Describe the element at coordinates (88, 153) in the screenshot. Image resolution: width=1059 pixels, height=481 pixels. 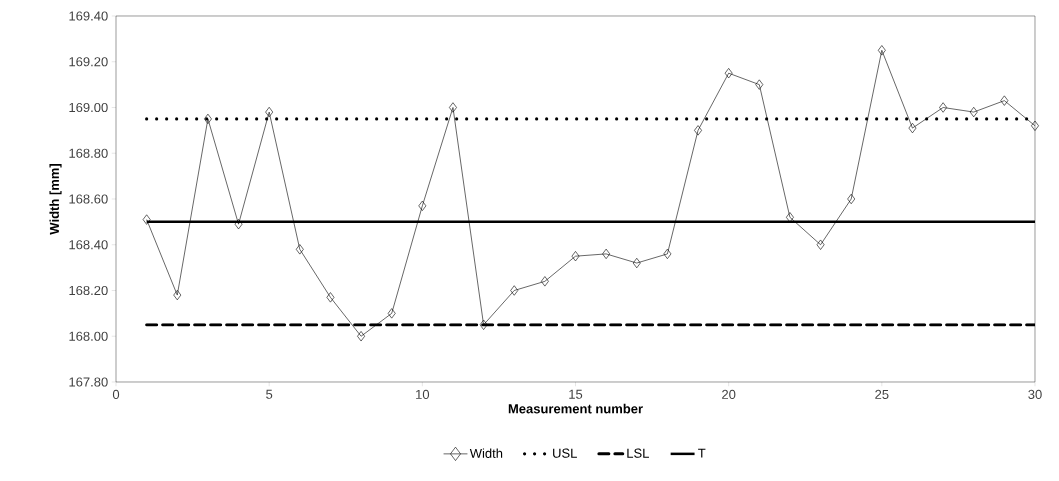
I see `y-tick-label: 168.80` at that location.